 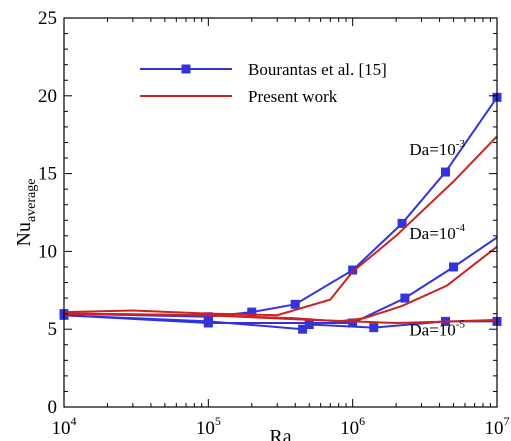 What do you see at coordinates (24, 234) in the screenshot?
I see `y-axis-title-main: Nu` at bounding box center [24, 234].